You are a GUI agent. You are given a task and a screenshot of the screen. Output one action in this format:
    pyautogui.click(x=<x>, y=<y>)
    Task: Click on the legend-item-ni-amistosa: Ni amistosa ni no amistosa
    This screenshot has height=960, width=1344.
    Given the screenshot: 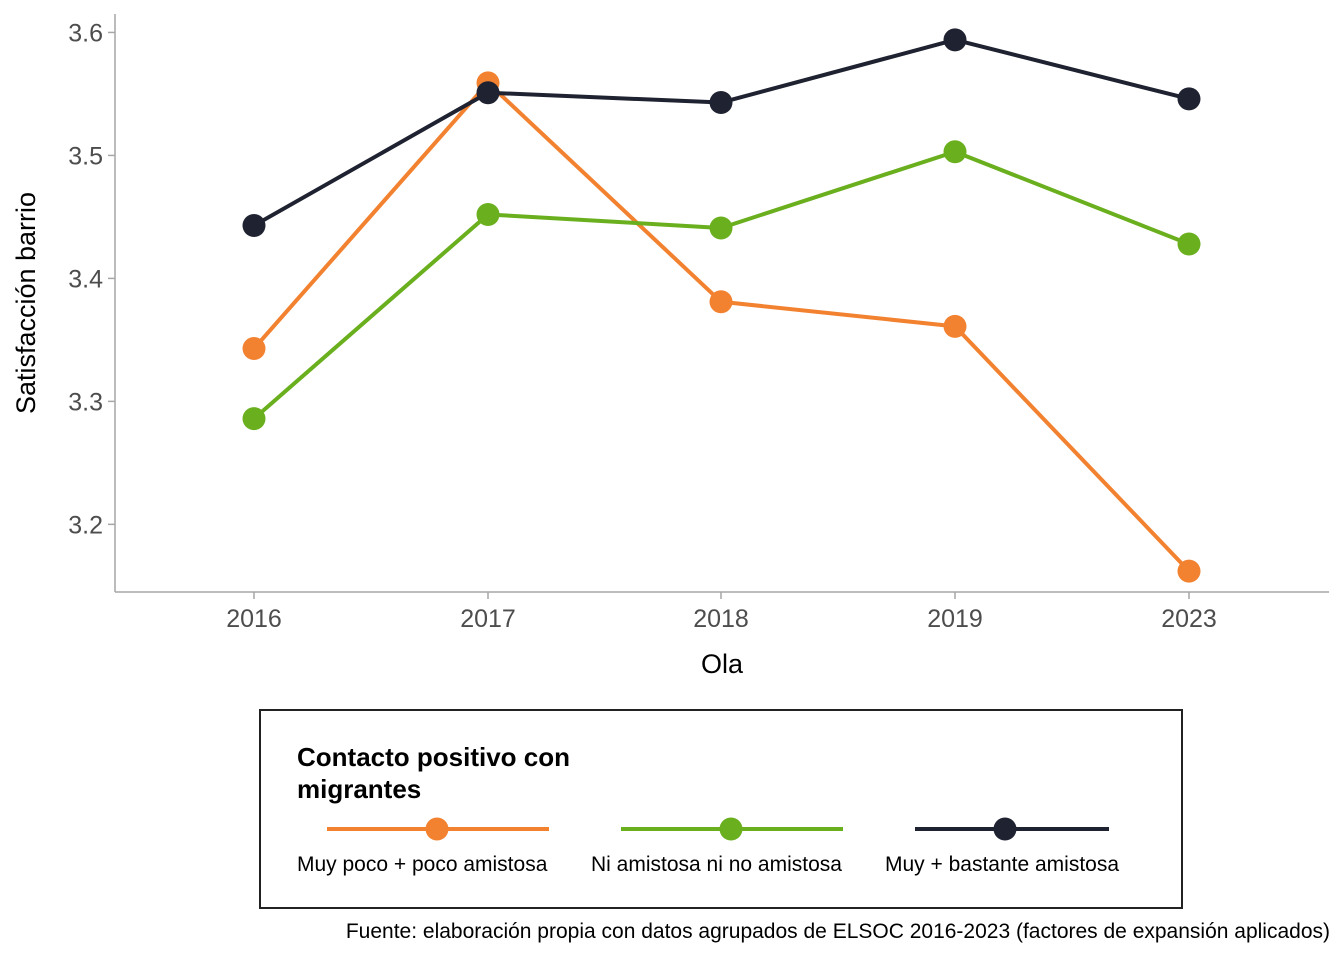 What is the action you would take?
    pyautogui.click(x=736, y=846)
    